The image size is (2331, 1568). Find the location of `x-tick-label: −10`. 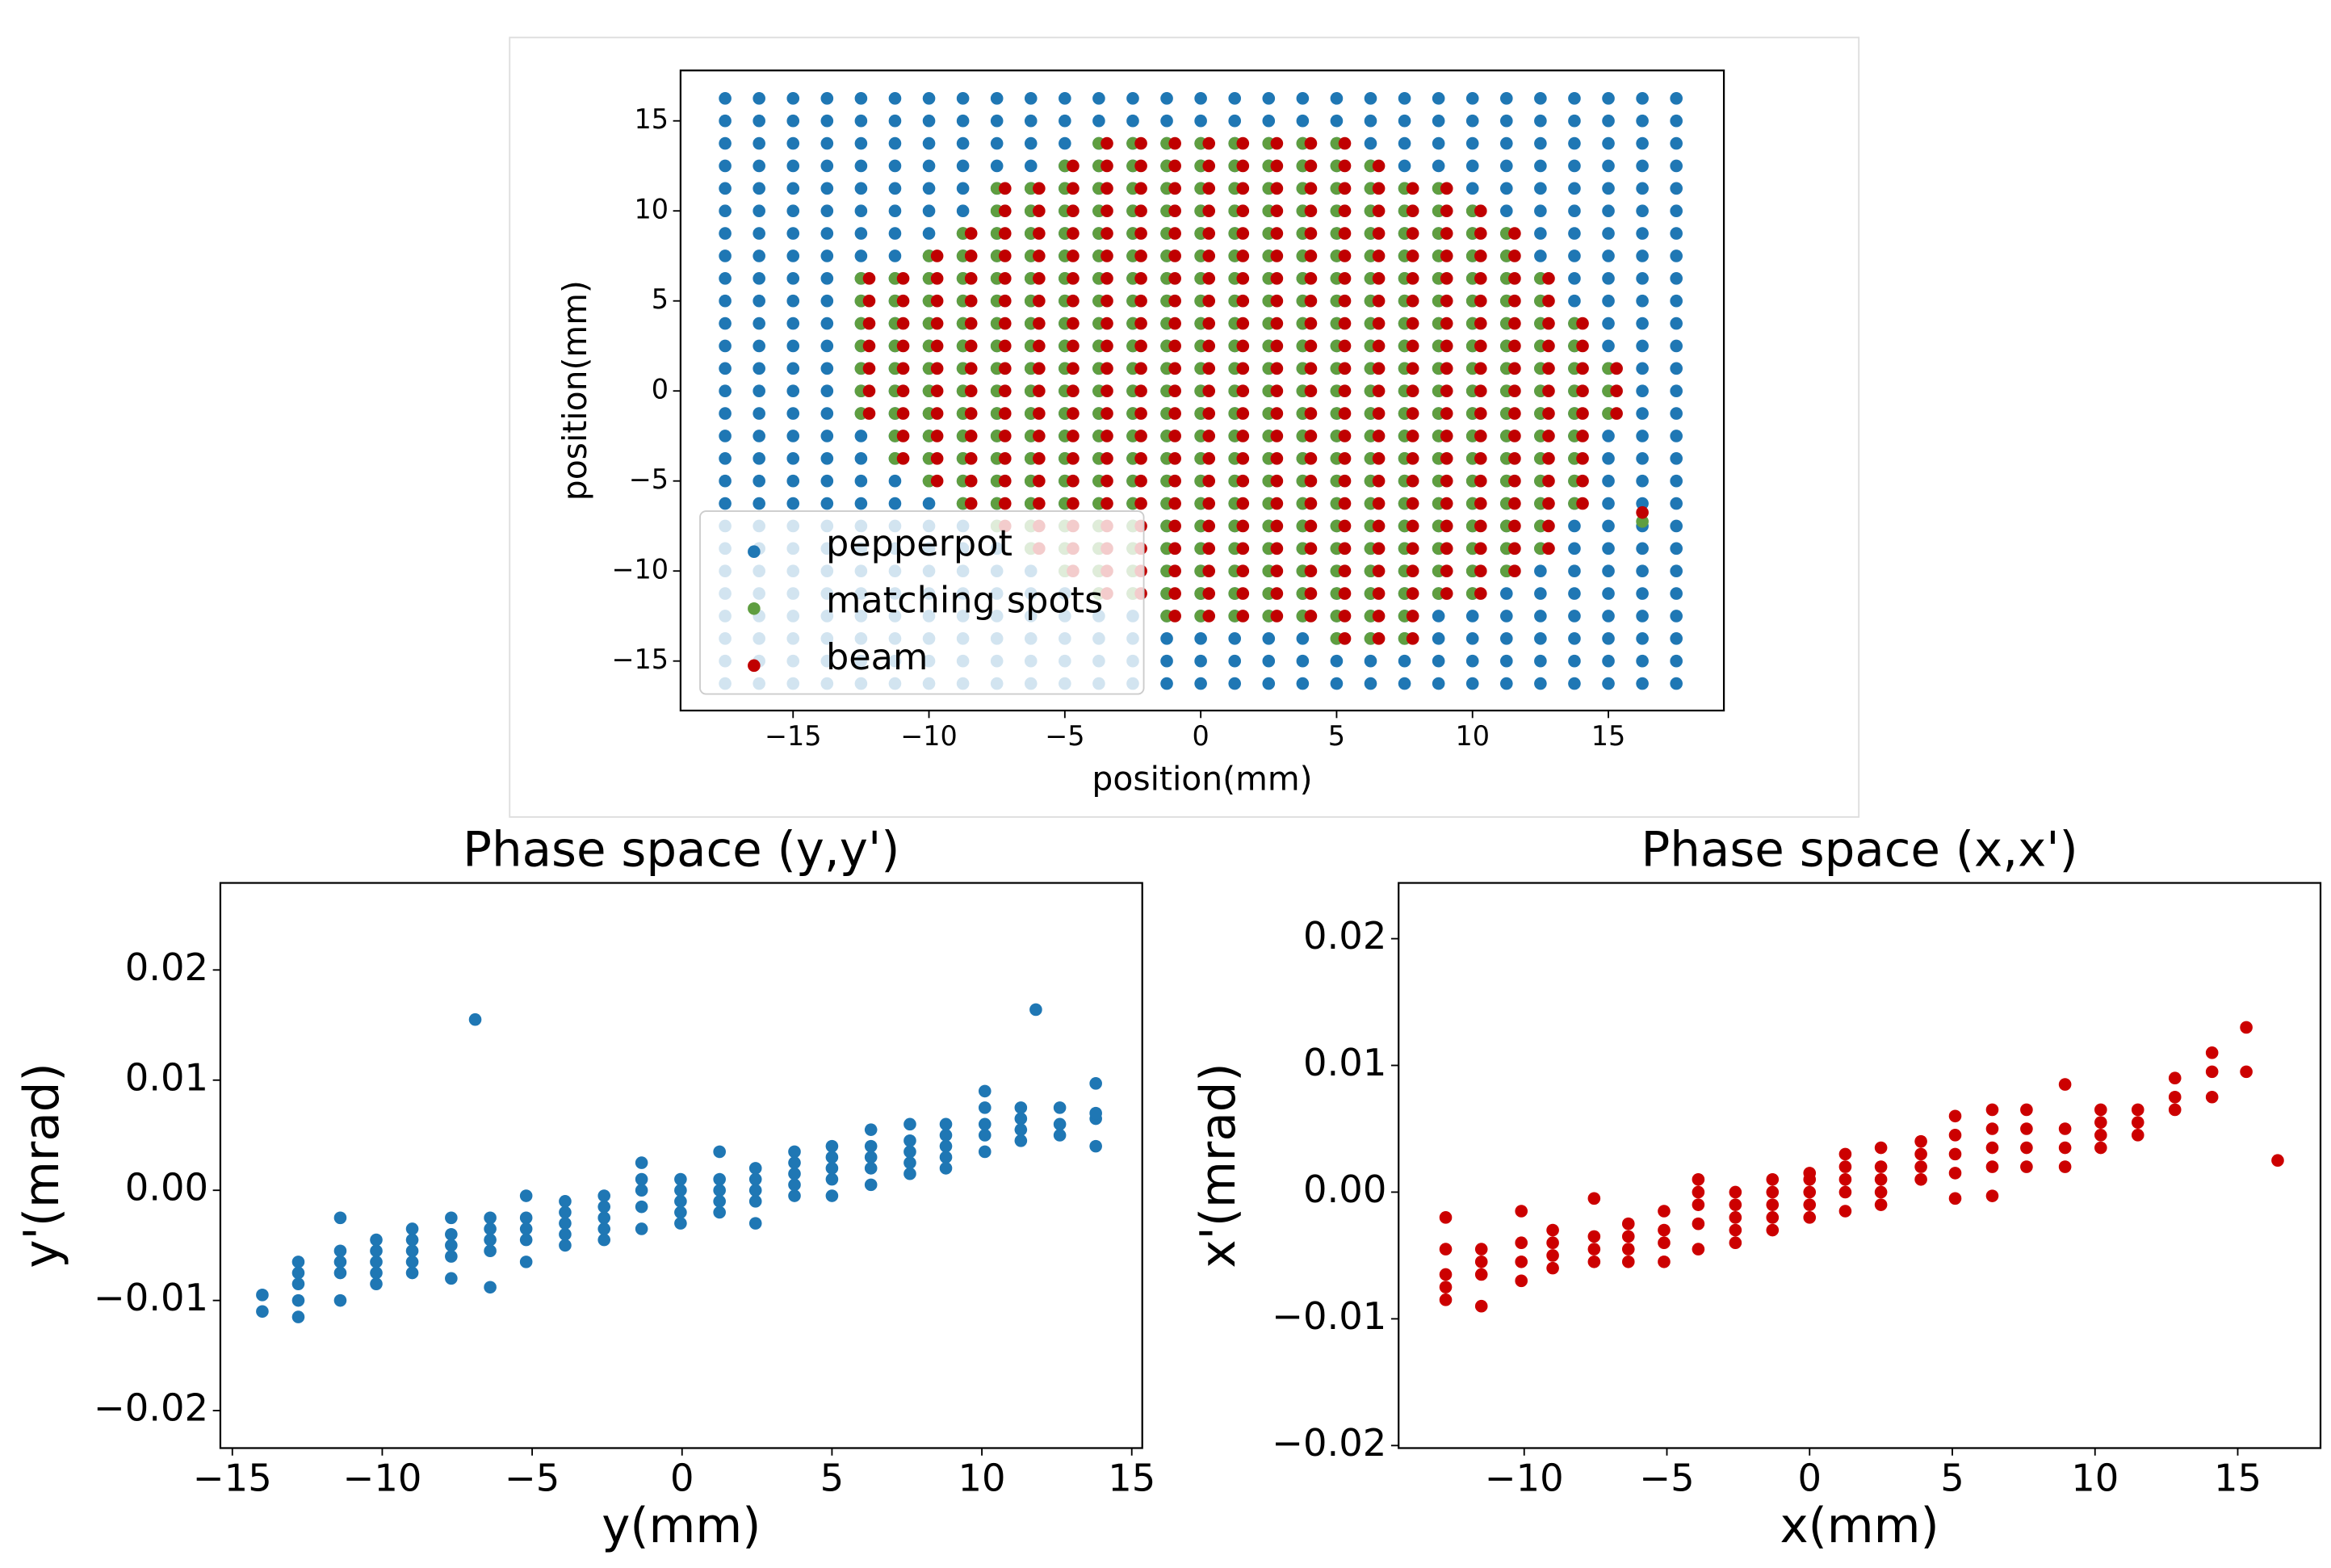

x-tick-label: −10 is located at coordinates (929, 736).